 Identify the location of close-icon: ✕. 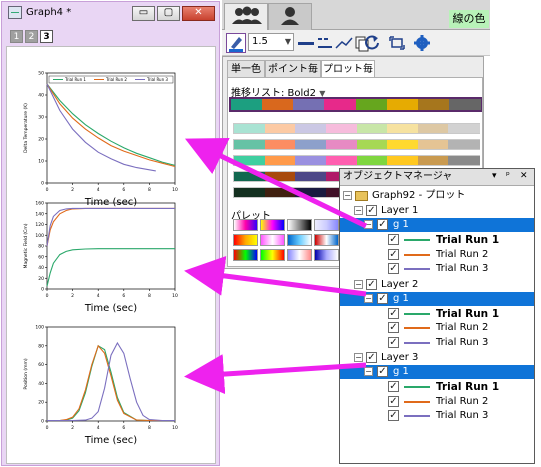
(524, 176).